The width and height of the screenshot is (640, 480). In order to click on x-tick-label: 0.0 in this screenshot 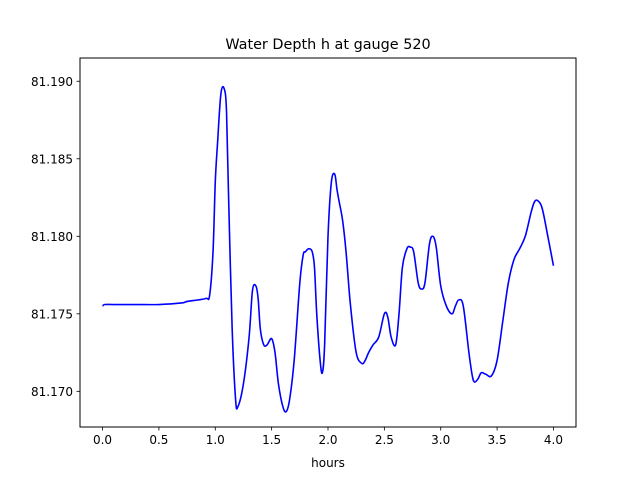, I will do `click(102, 440)`.